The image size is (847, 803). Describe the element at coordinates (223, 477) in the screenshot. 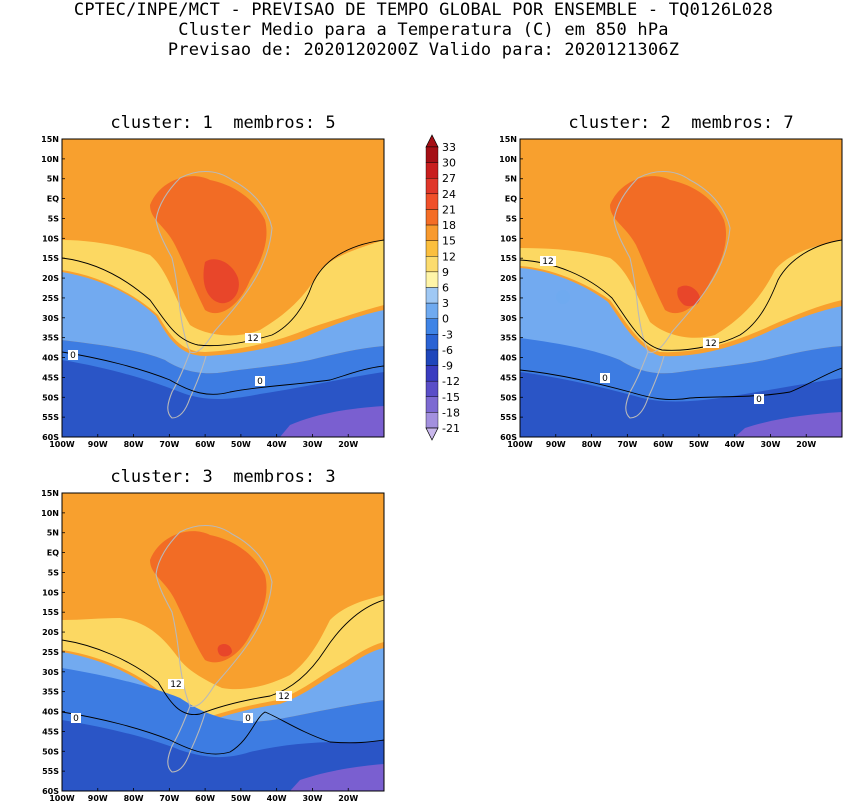

I see `panel-3-title: cluster: 3 membros: 3` at that location.